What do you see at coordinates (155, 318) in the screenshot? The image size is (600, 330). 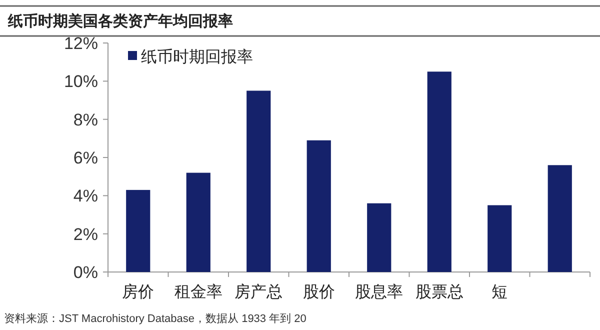 I see `text: 资料来源：JST Macrohistory Database，数据从 1933 年到 20` at bounding box center [155, 318].